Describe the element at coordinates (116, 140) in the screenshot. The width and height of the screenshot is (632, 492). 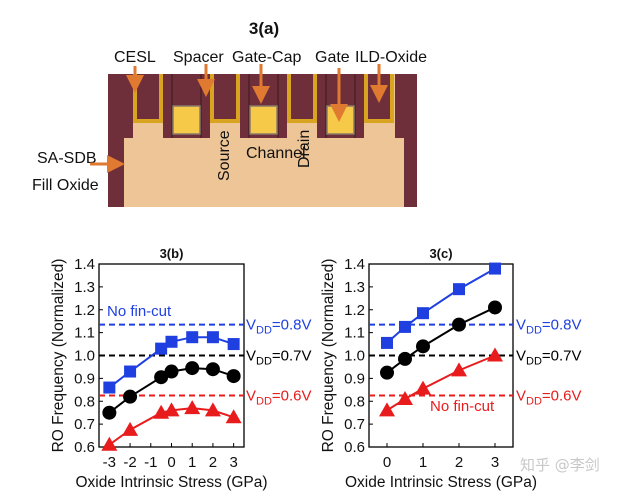
I see `sdb-pillar-left` at that location.